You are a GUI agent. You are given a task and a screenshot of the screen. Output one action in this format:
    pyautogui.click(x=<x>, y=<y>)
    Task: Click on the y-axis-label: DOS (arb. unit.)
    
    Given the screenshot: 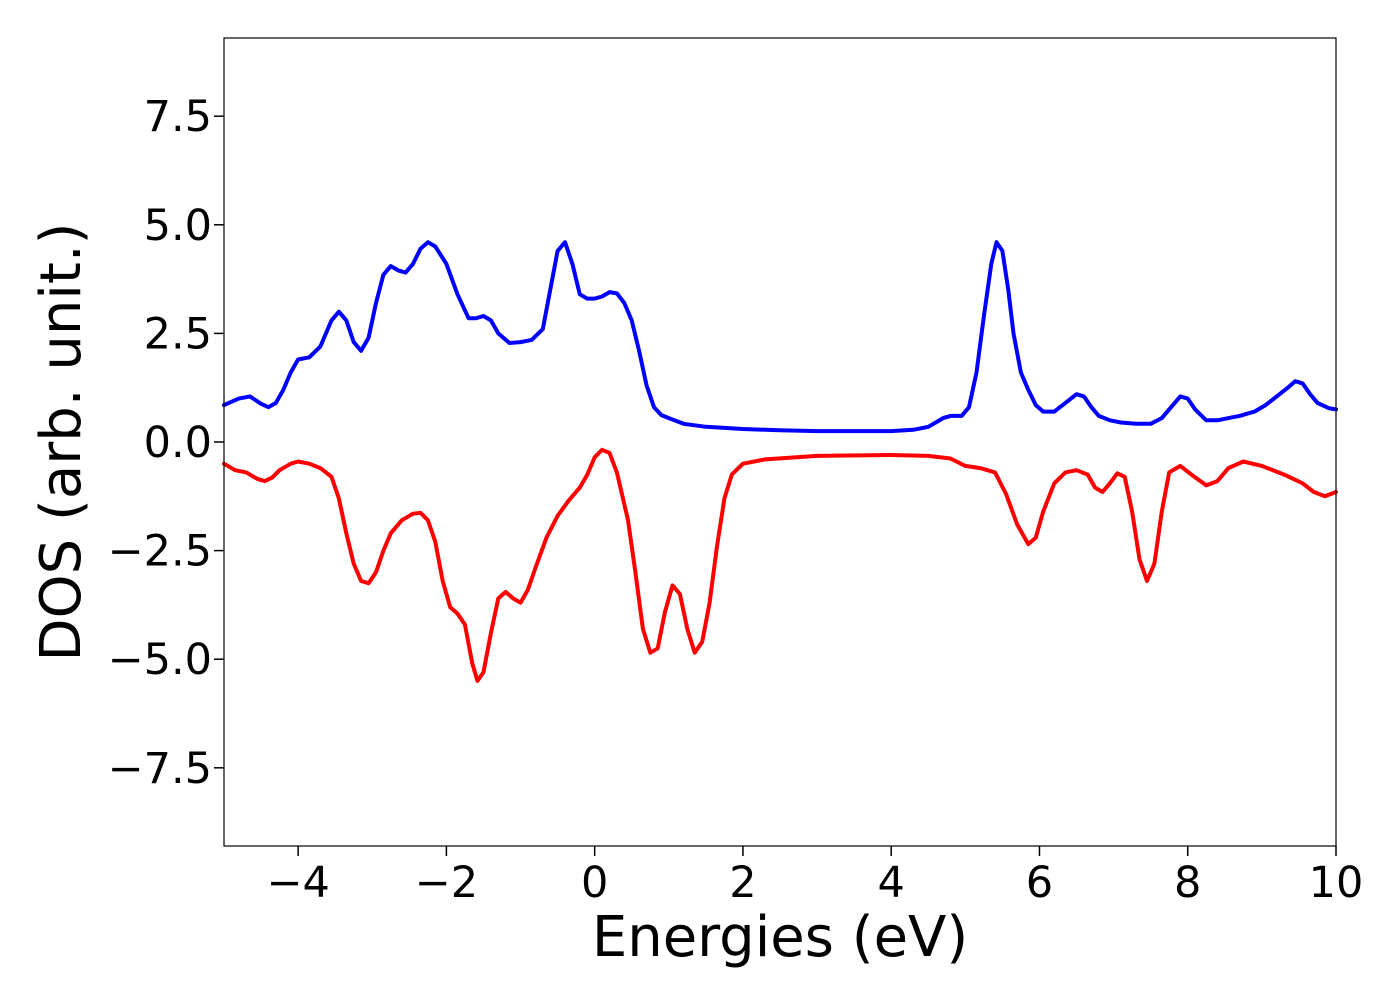 What is the action you would take?
    pyautogui.click(x=61, y=441)
    